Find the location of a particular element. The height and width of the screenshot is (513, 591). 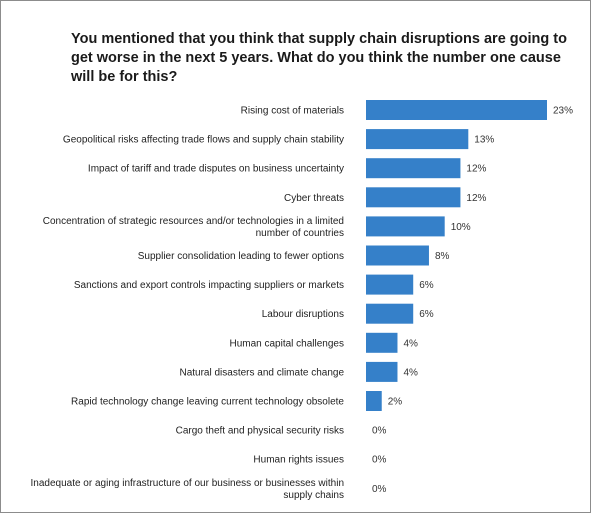

value-label: 8% is located at coordinates (442, 256).